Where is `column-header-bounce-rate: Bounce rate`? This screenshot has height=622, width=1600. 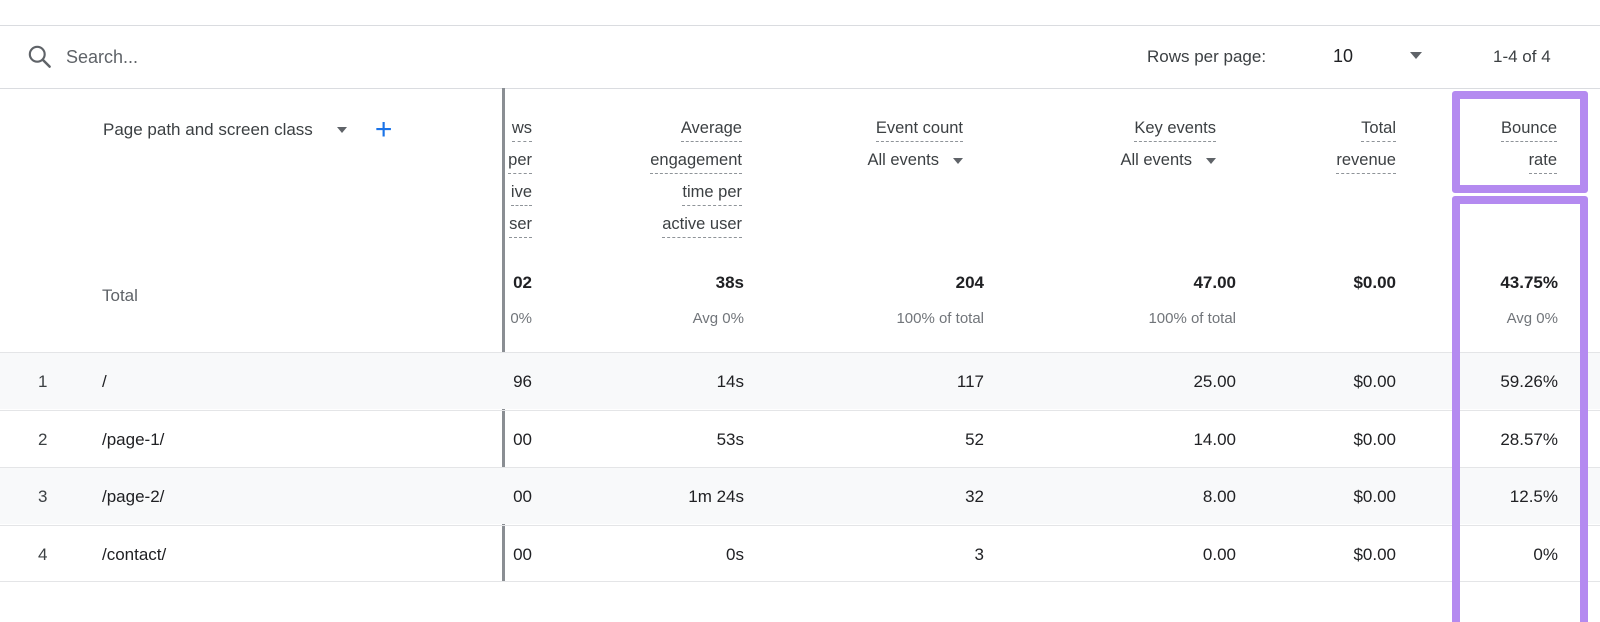
column-header-bounce-rate: Bounce rate is located at coordinates (1529, 150).